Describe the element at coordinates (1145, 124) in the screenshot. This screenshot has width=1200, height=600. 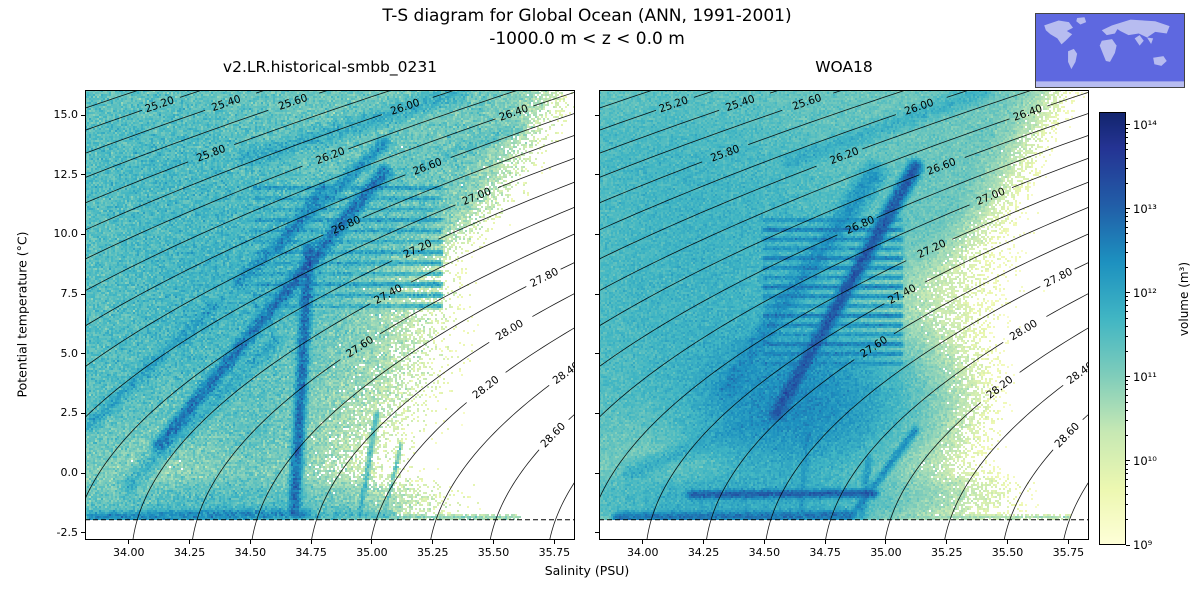
I see `colorbar-tick-label: 10¹⁴` at that location.